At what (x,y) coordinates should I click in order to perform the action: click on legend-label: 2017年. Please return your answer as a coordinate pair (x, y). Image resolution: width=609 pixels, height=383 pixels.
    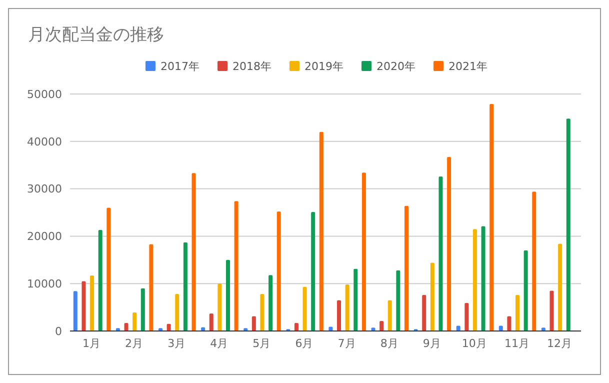
    Looking at the image, I should click on (180, 66).